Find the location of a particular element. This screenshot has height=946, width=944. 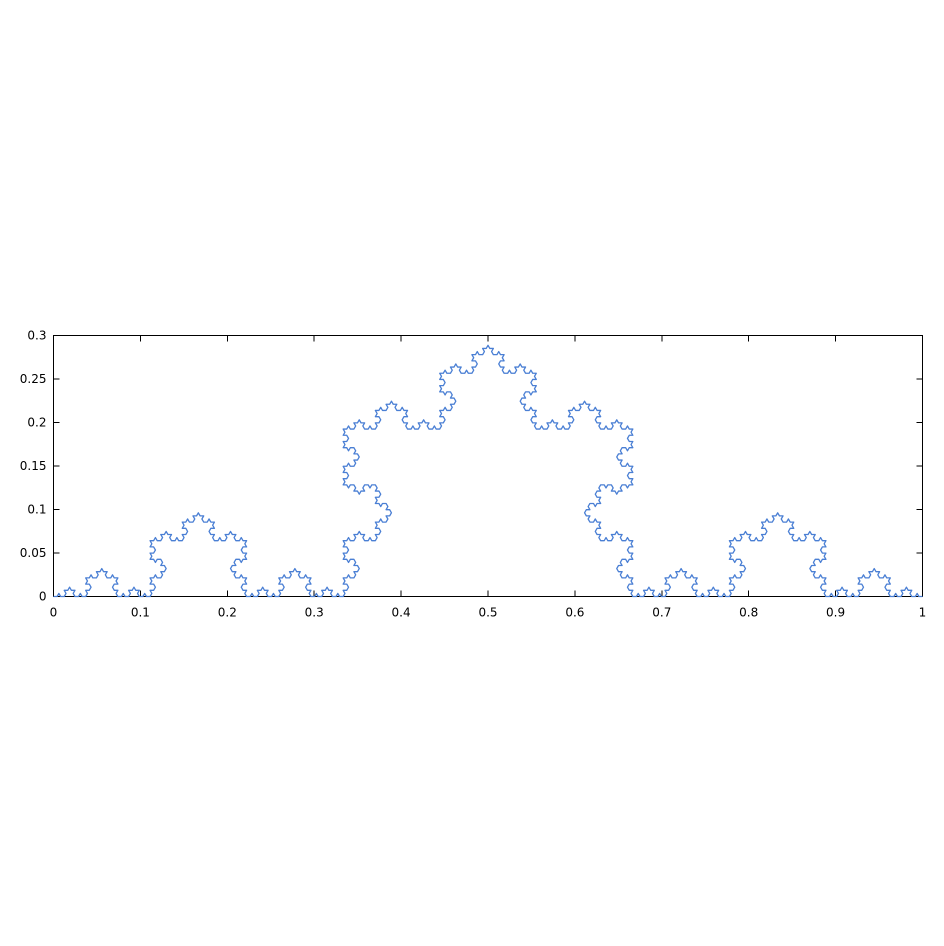

x-tick-label: 0.9 is located at coordinates (835, 613).